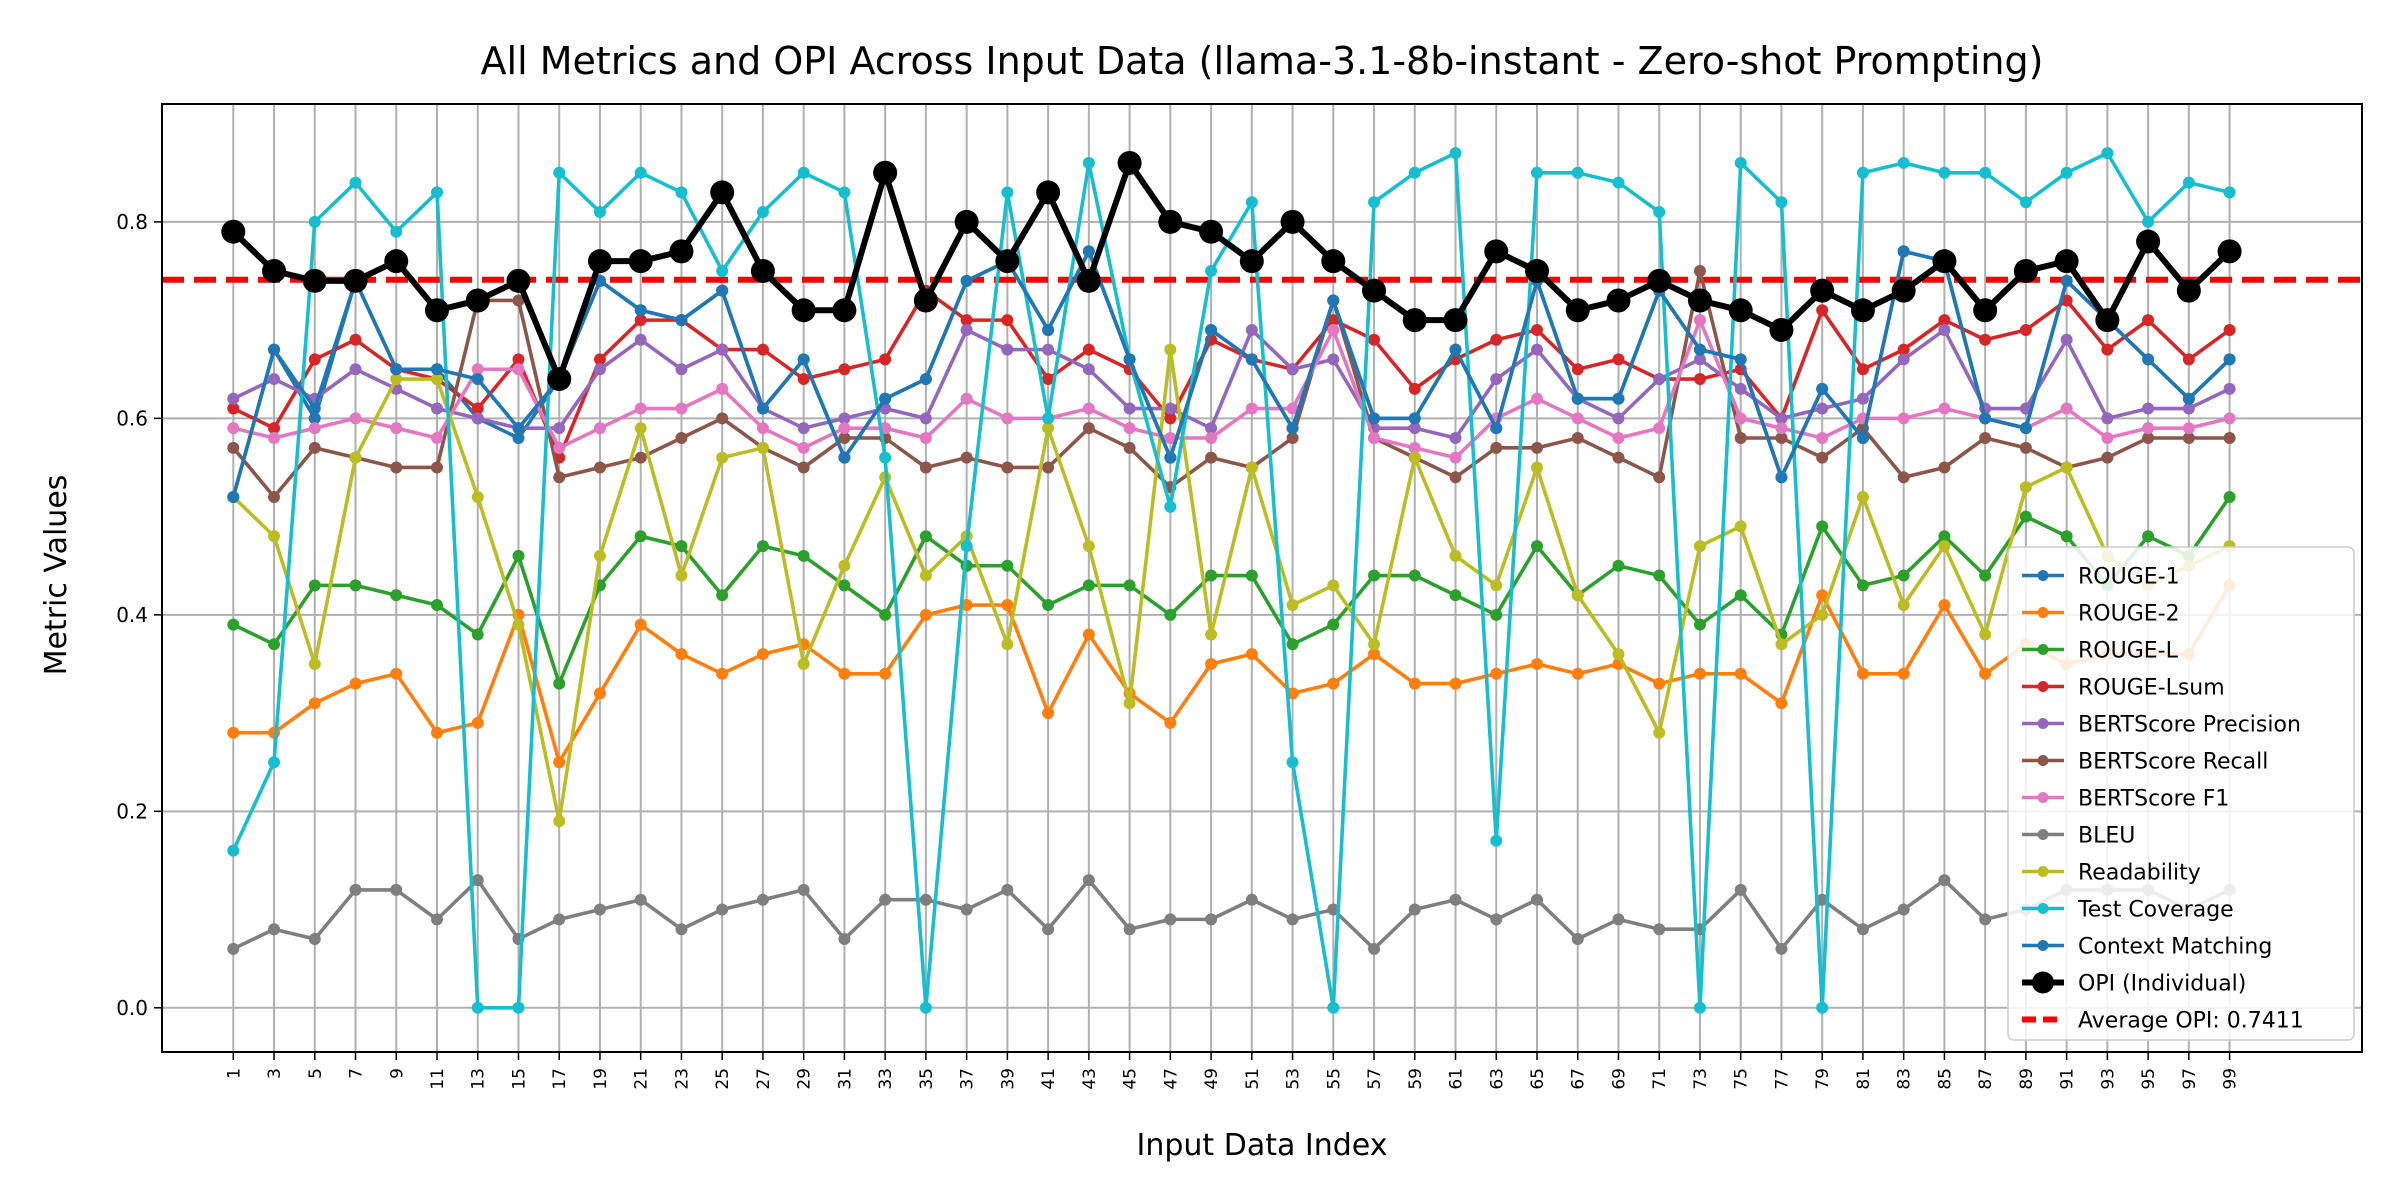 The image size is (2400, 1200). Describe the element at coordinates (1232, 674) in the screenshot. I see `series-line` at that location.